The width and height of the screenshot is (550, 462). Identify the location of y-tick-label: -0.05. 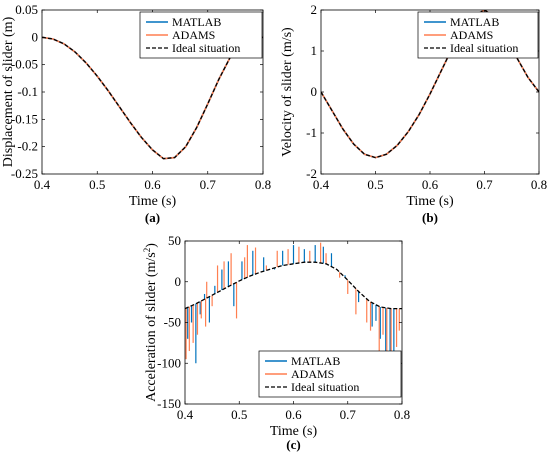
(24, 64).